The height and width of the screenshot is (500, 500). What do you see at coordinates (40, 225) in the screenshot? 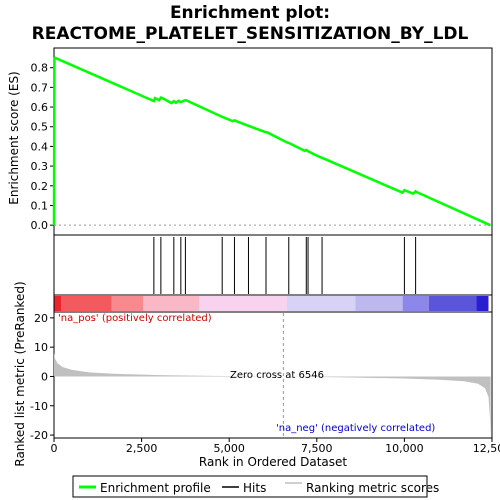
I see `es-y-tick-label: 0.0` at bounding box center [40, 225].